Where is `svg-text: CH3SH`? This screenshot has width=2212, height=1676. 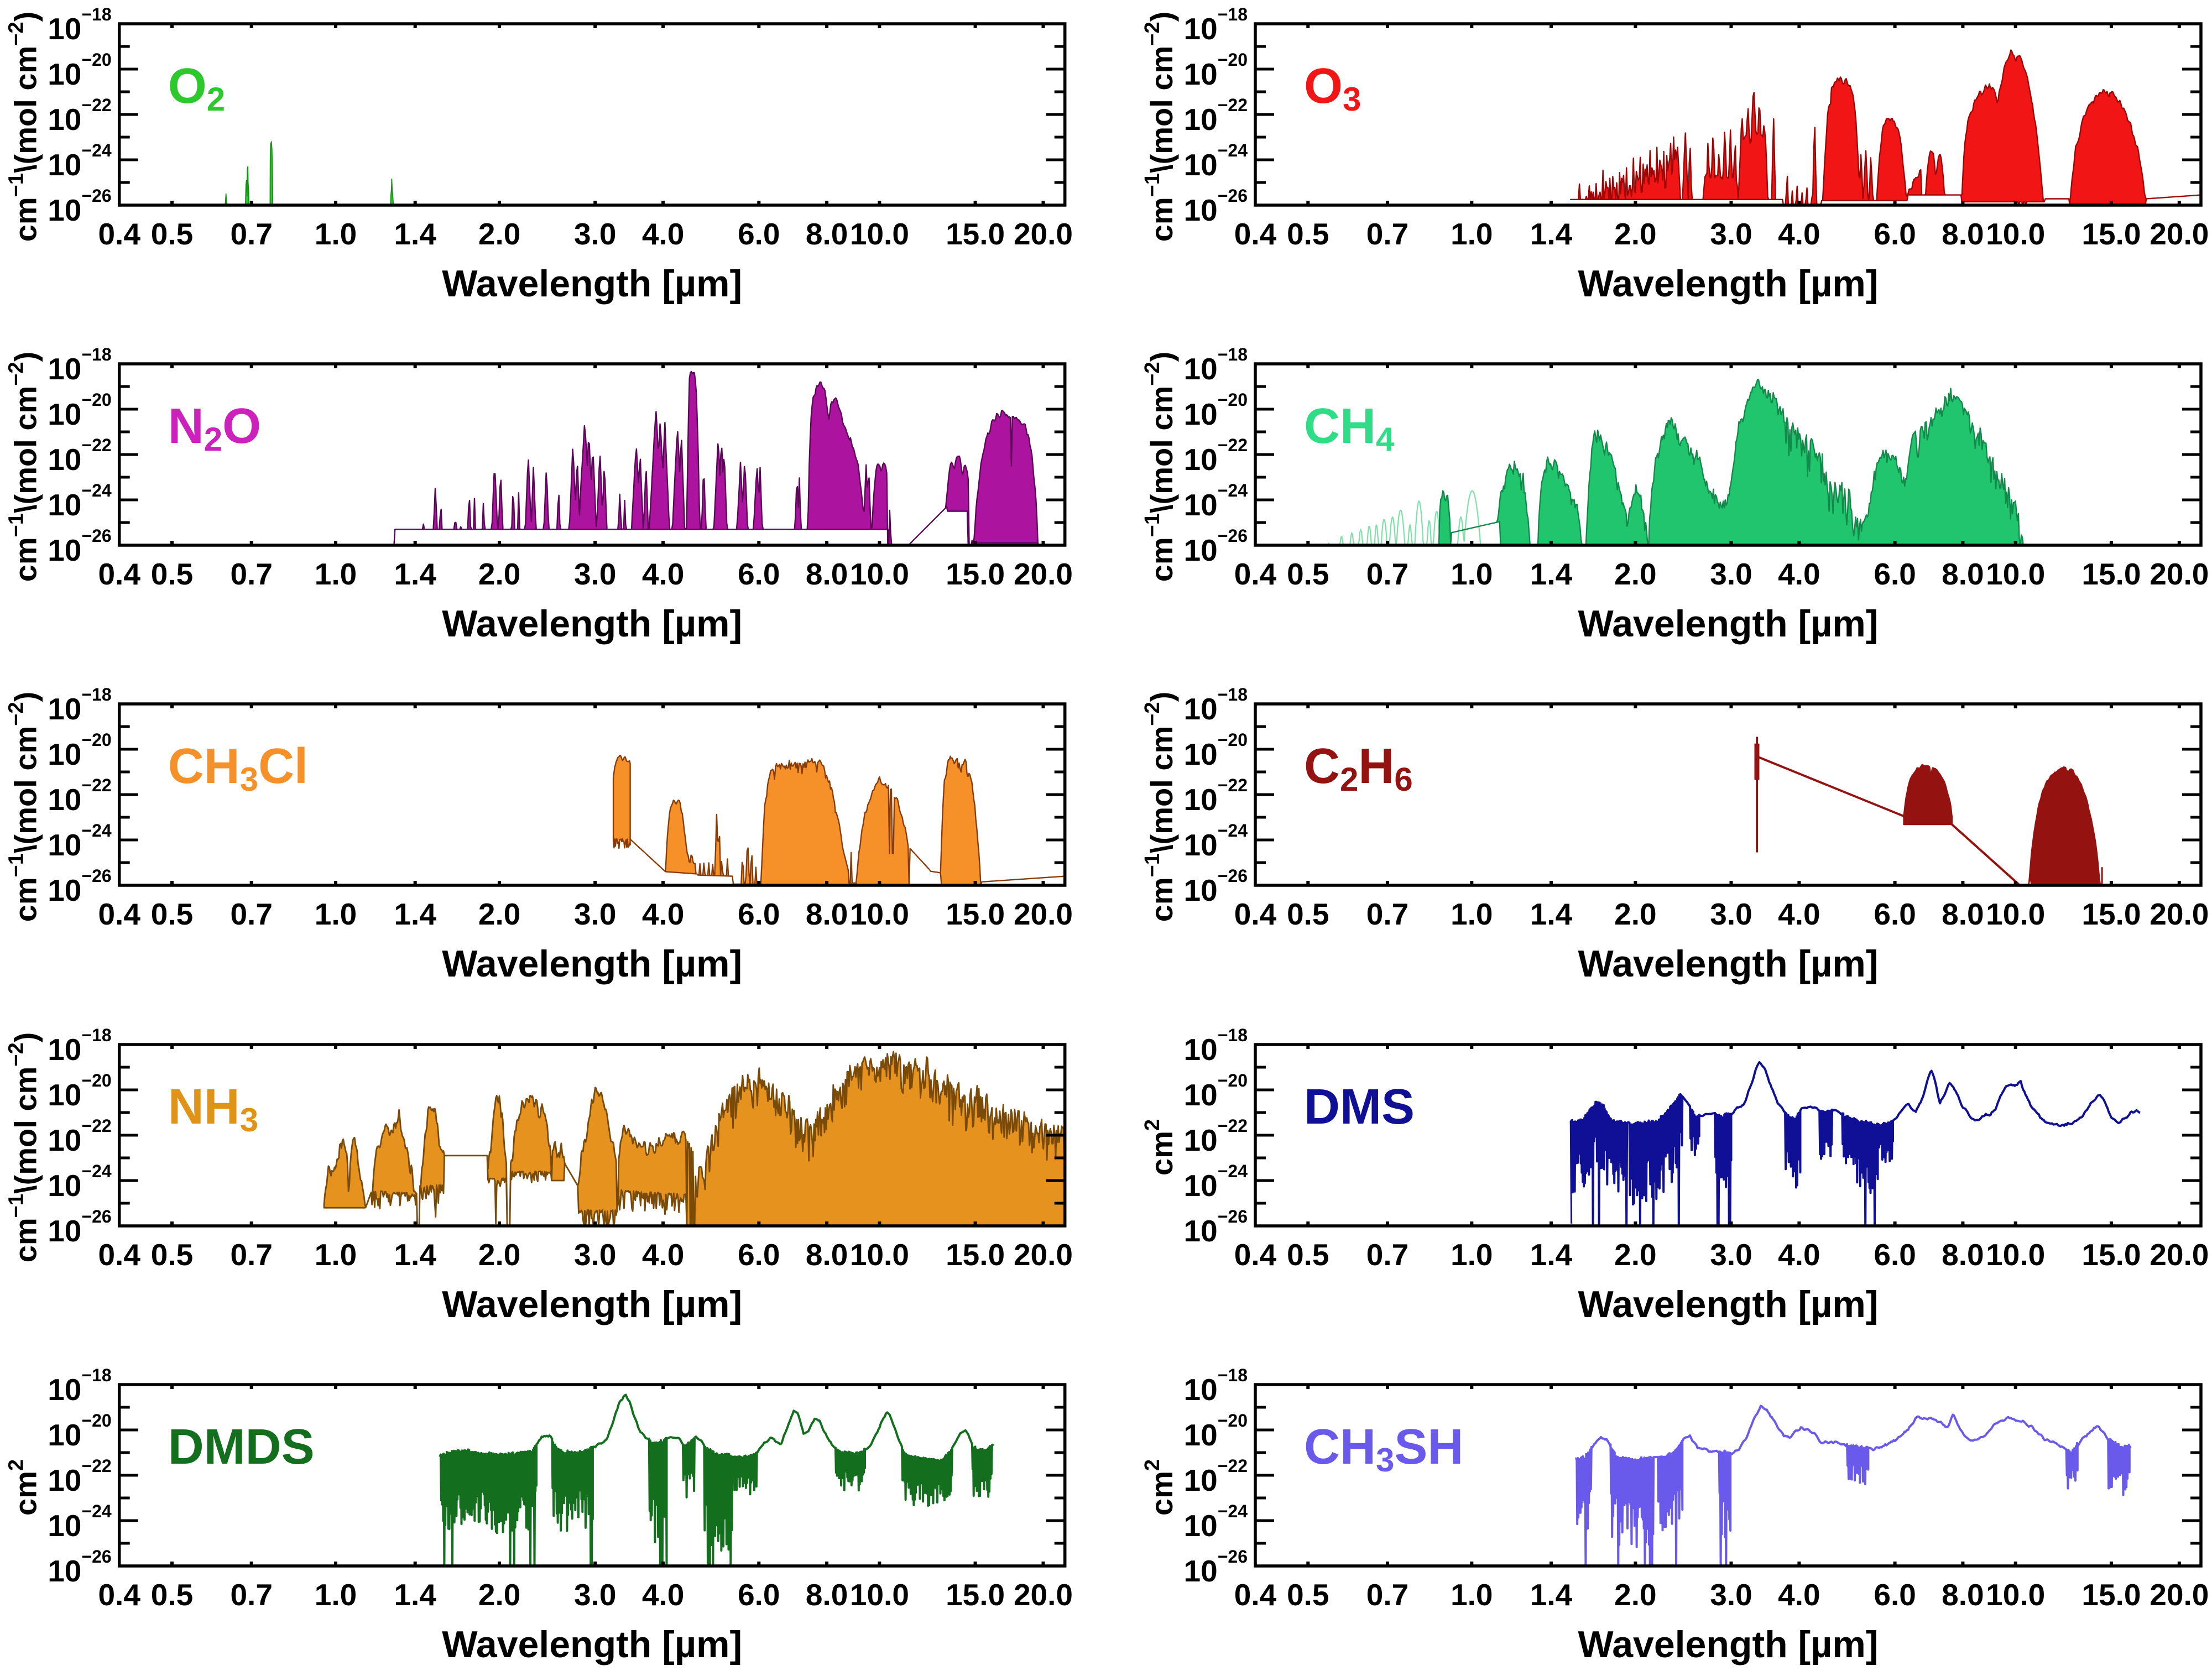 svg-text: CH3SH is located at coordinates (1383, 1449).